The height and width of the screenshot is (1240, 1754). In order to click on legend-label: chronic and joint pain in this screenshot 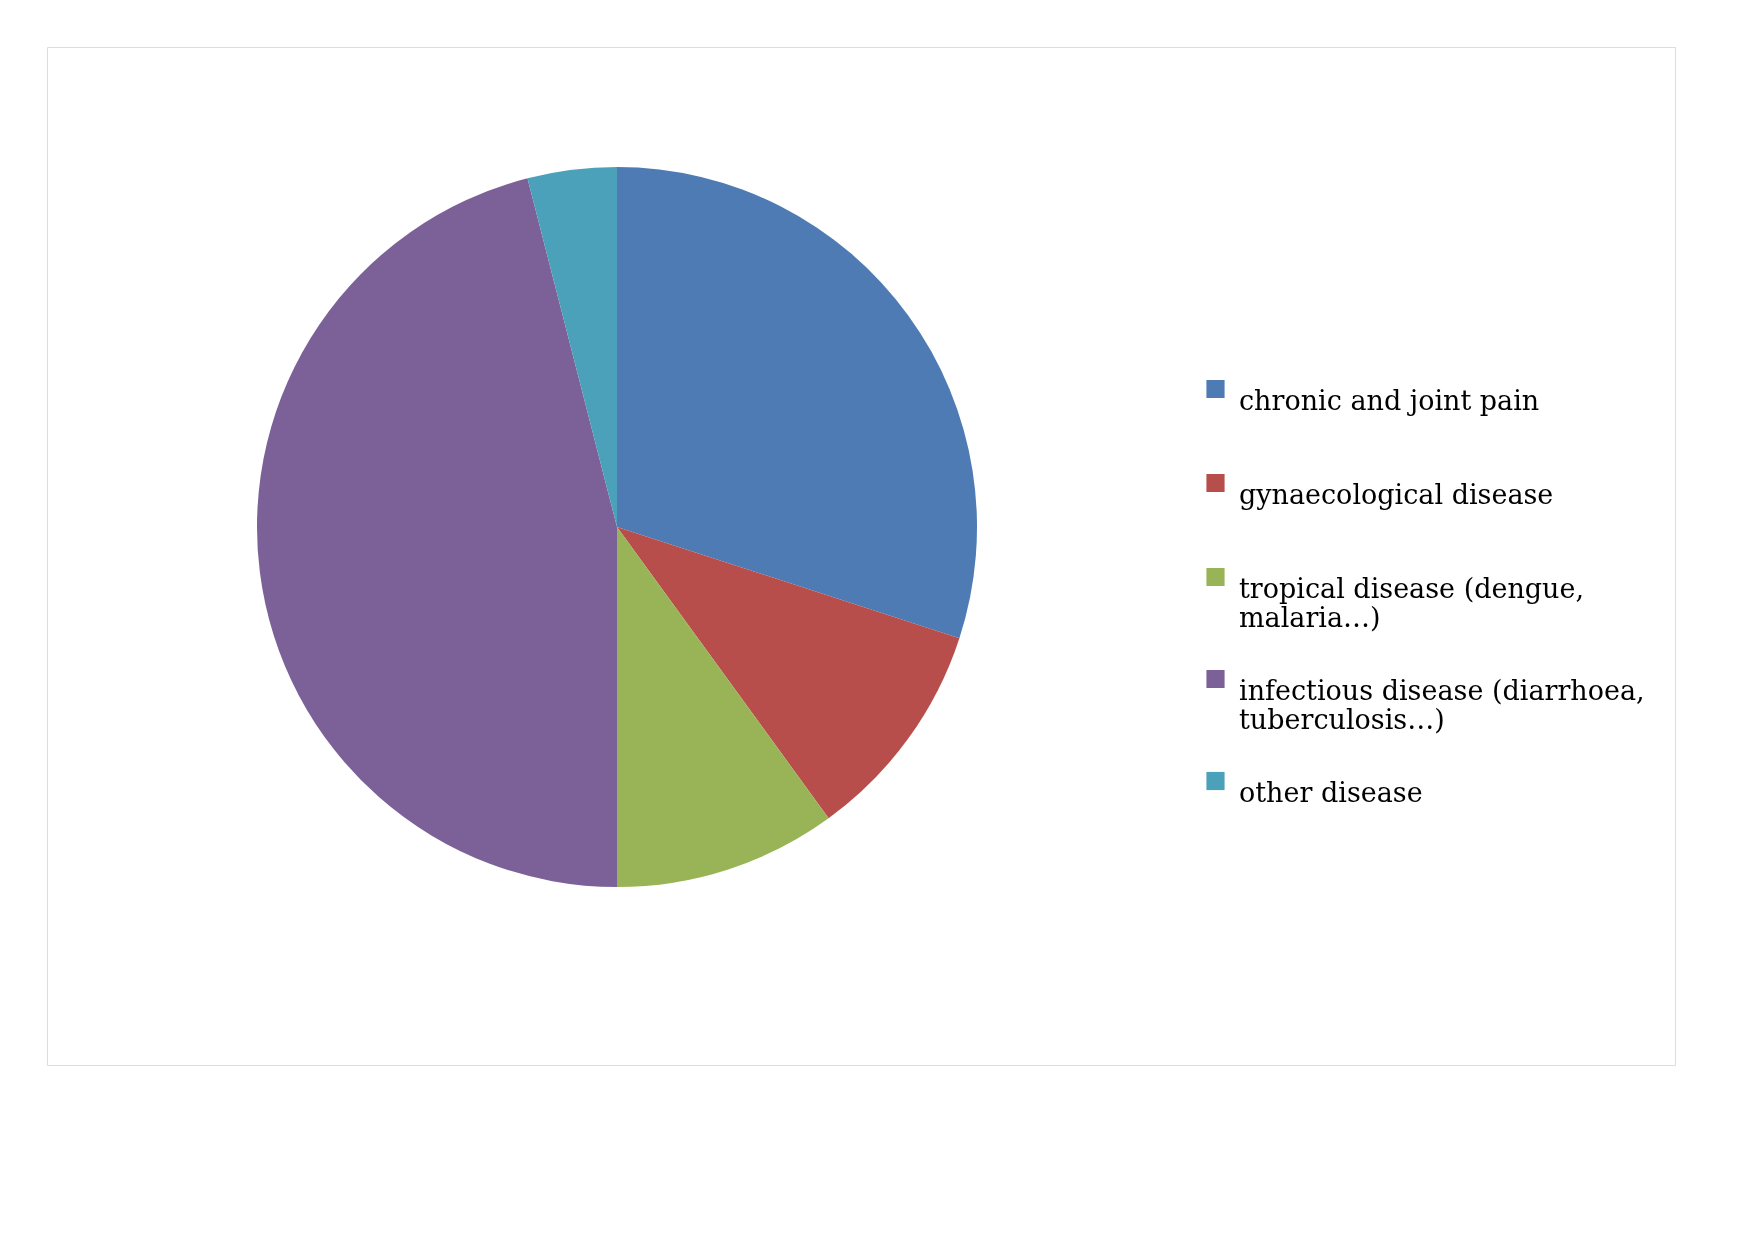, I will do `click(1389, 400)`.